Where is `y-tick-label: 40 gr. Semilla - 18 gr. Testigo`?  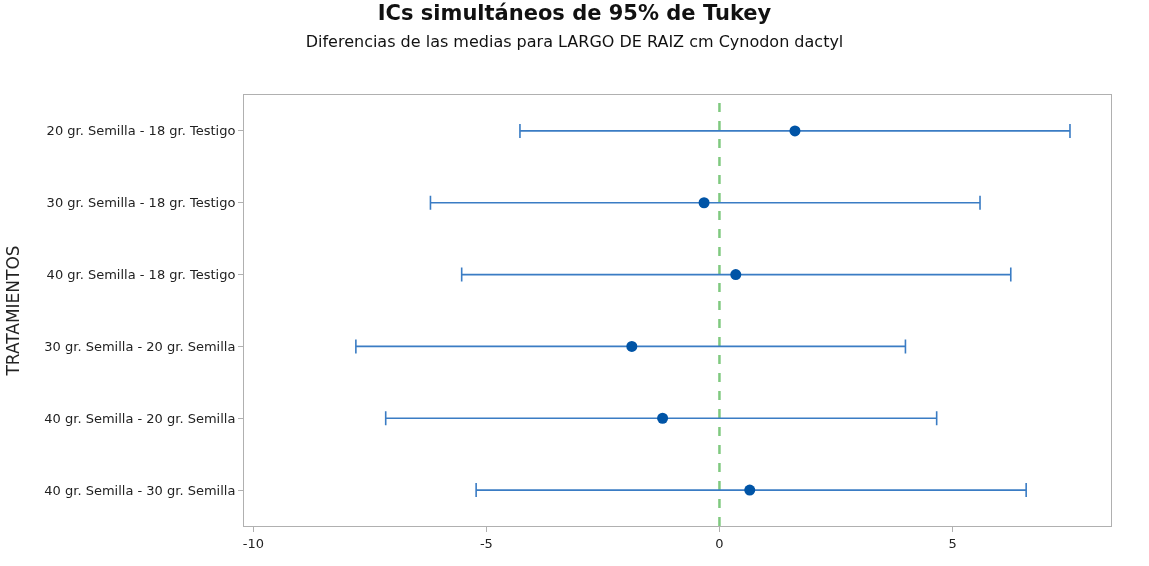 y-tick-label: 40 gr. Semilla - 18 gr. Testigo is located at coordinates (141, 275).